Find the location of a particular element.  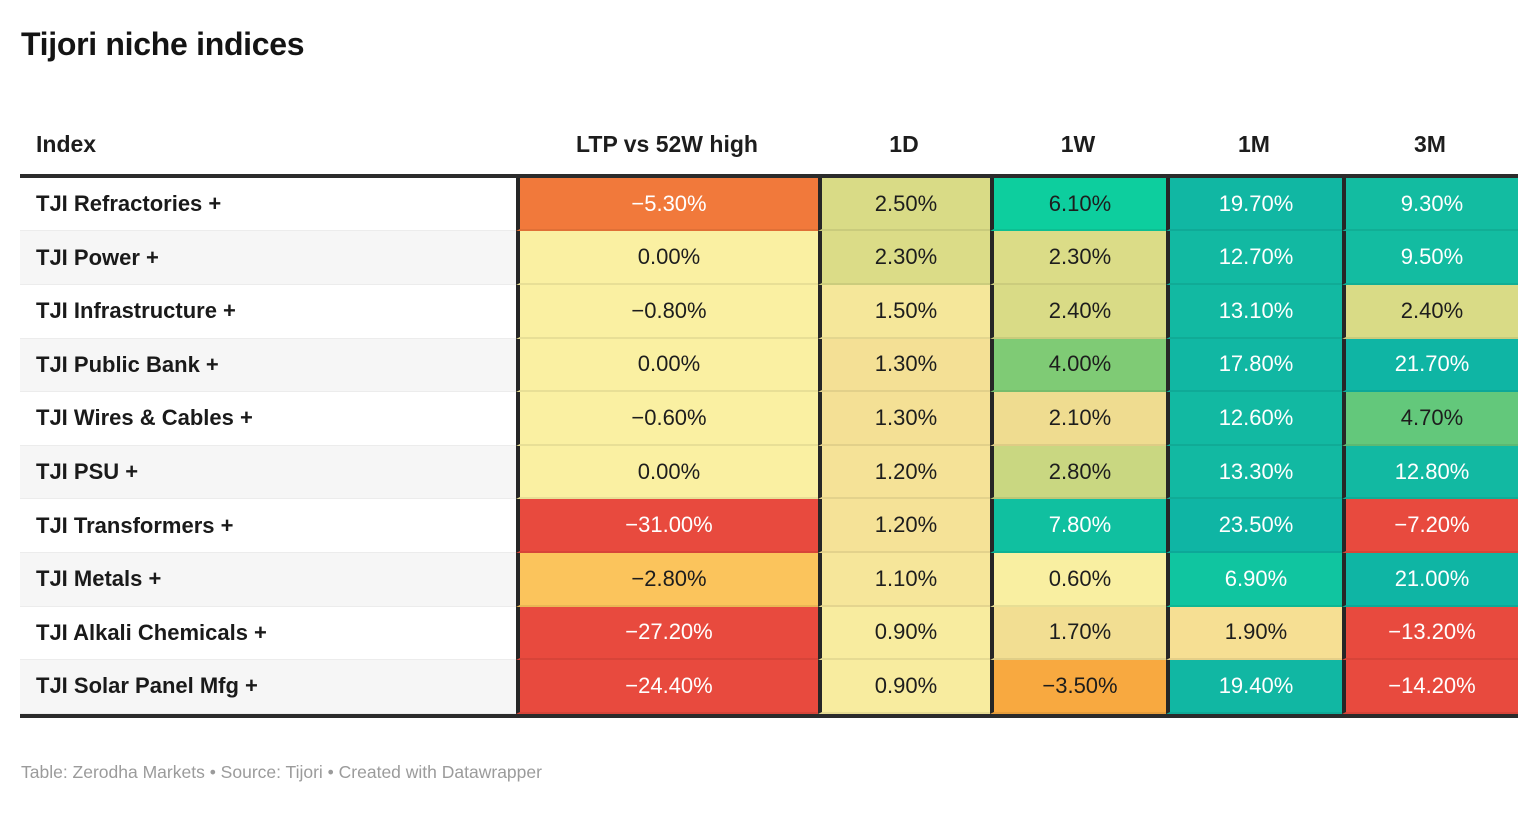

table-row: TJI Power +0.00% 2.30% 2.30% 12.70% 9.50% is located at coordinates (769, 258).